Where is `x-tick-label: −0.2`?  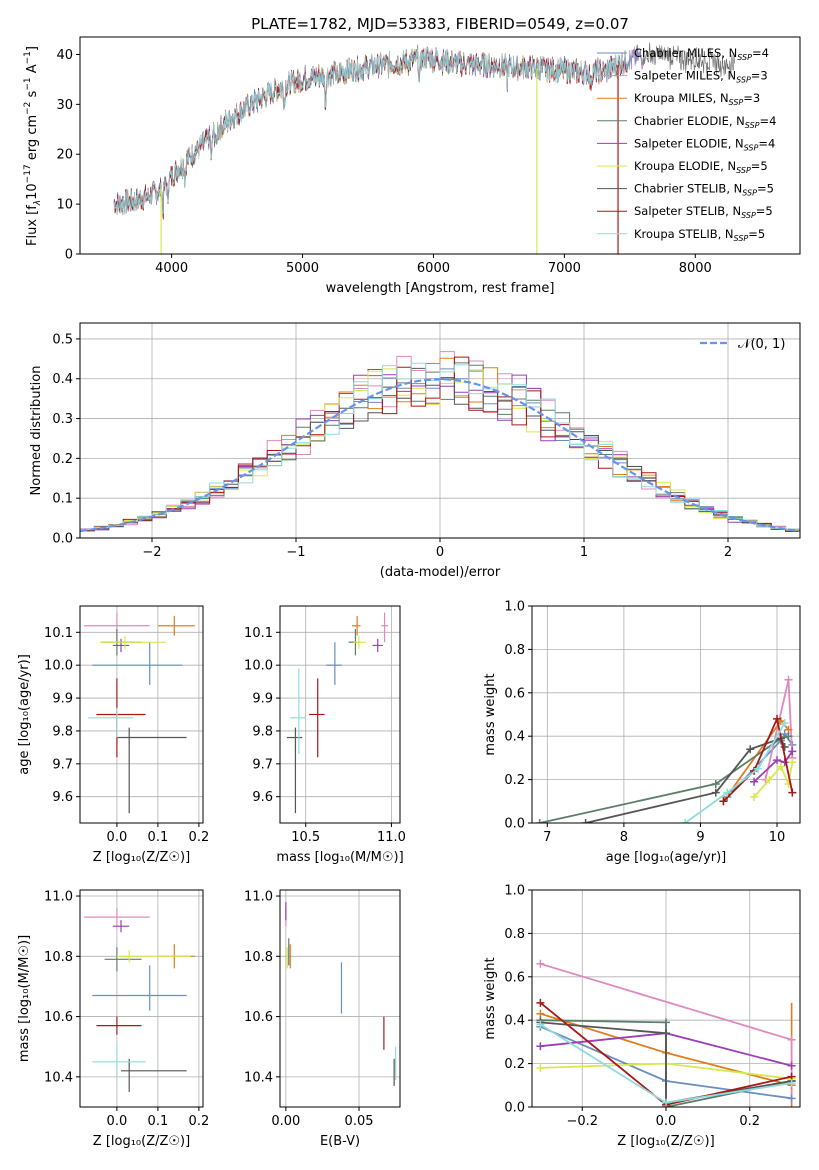 x-tick-label: −0.2 is located at coordinates (582, 1121).